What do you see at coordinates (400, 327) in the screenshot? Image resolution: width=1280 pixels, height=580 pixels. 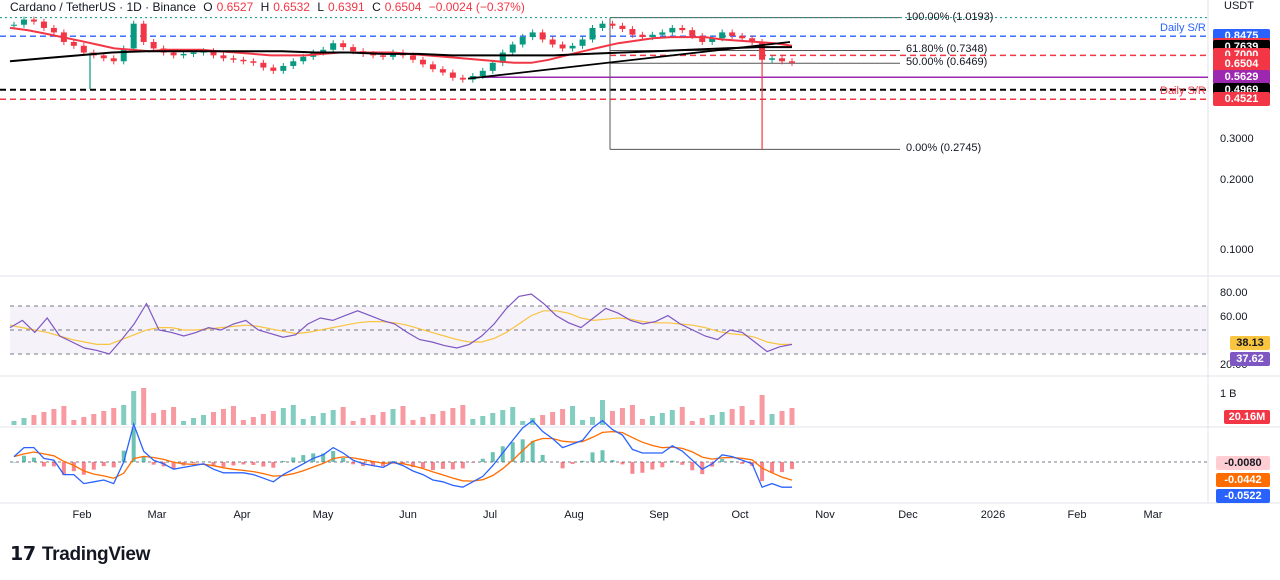 I see `rsi-ma-line` at bounding box center [400, 327].